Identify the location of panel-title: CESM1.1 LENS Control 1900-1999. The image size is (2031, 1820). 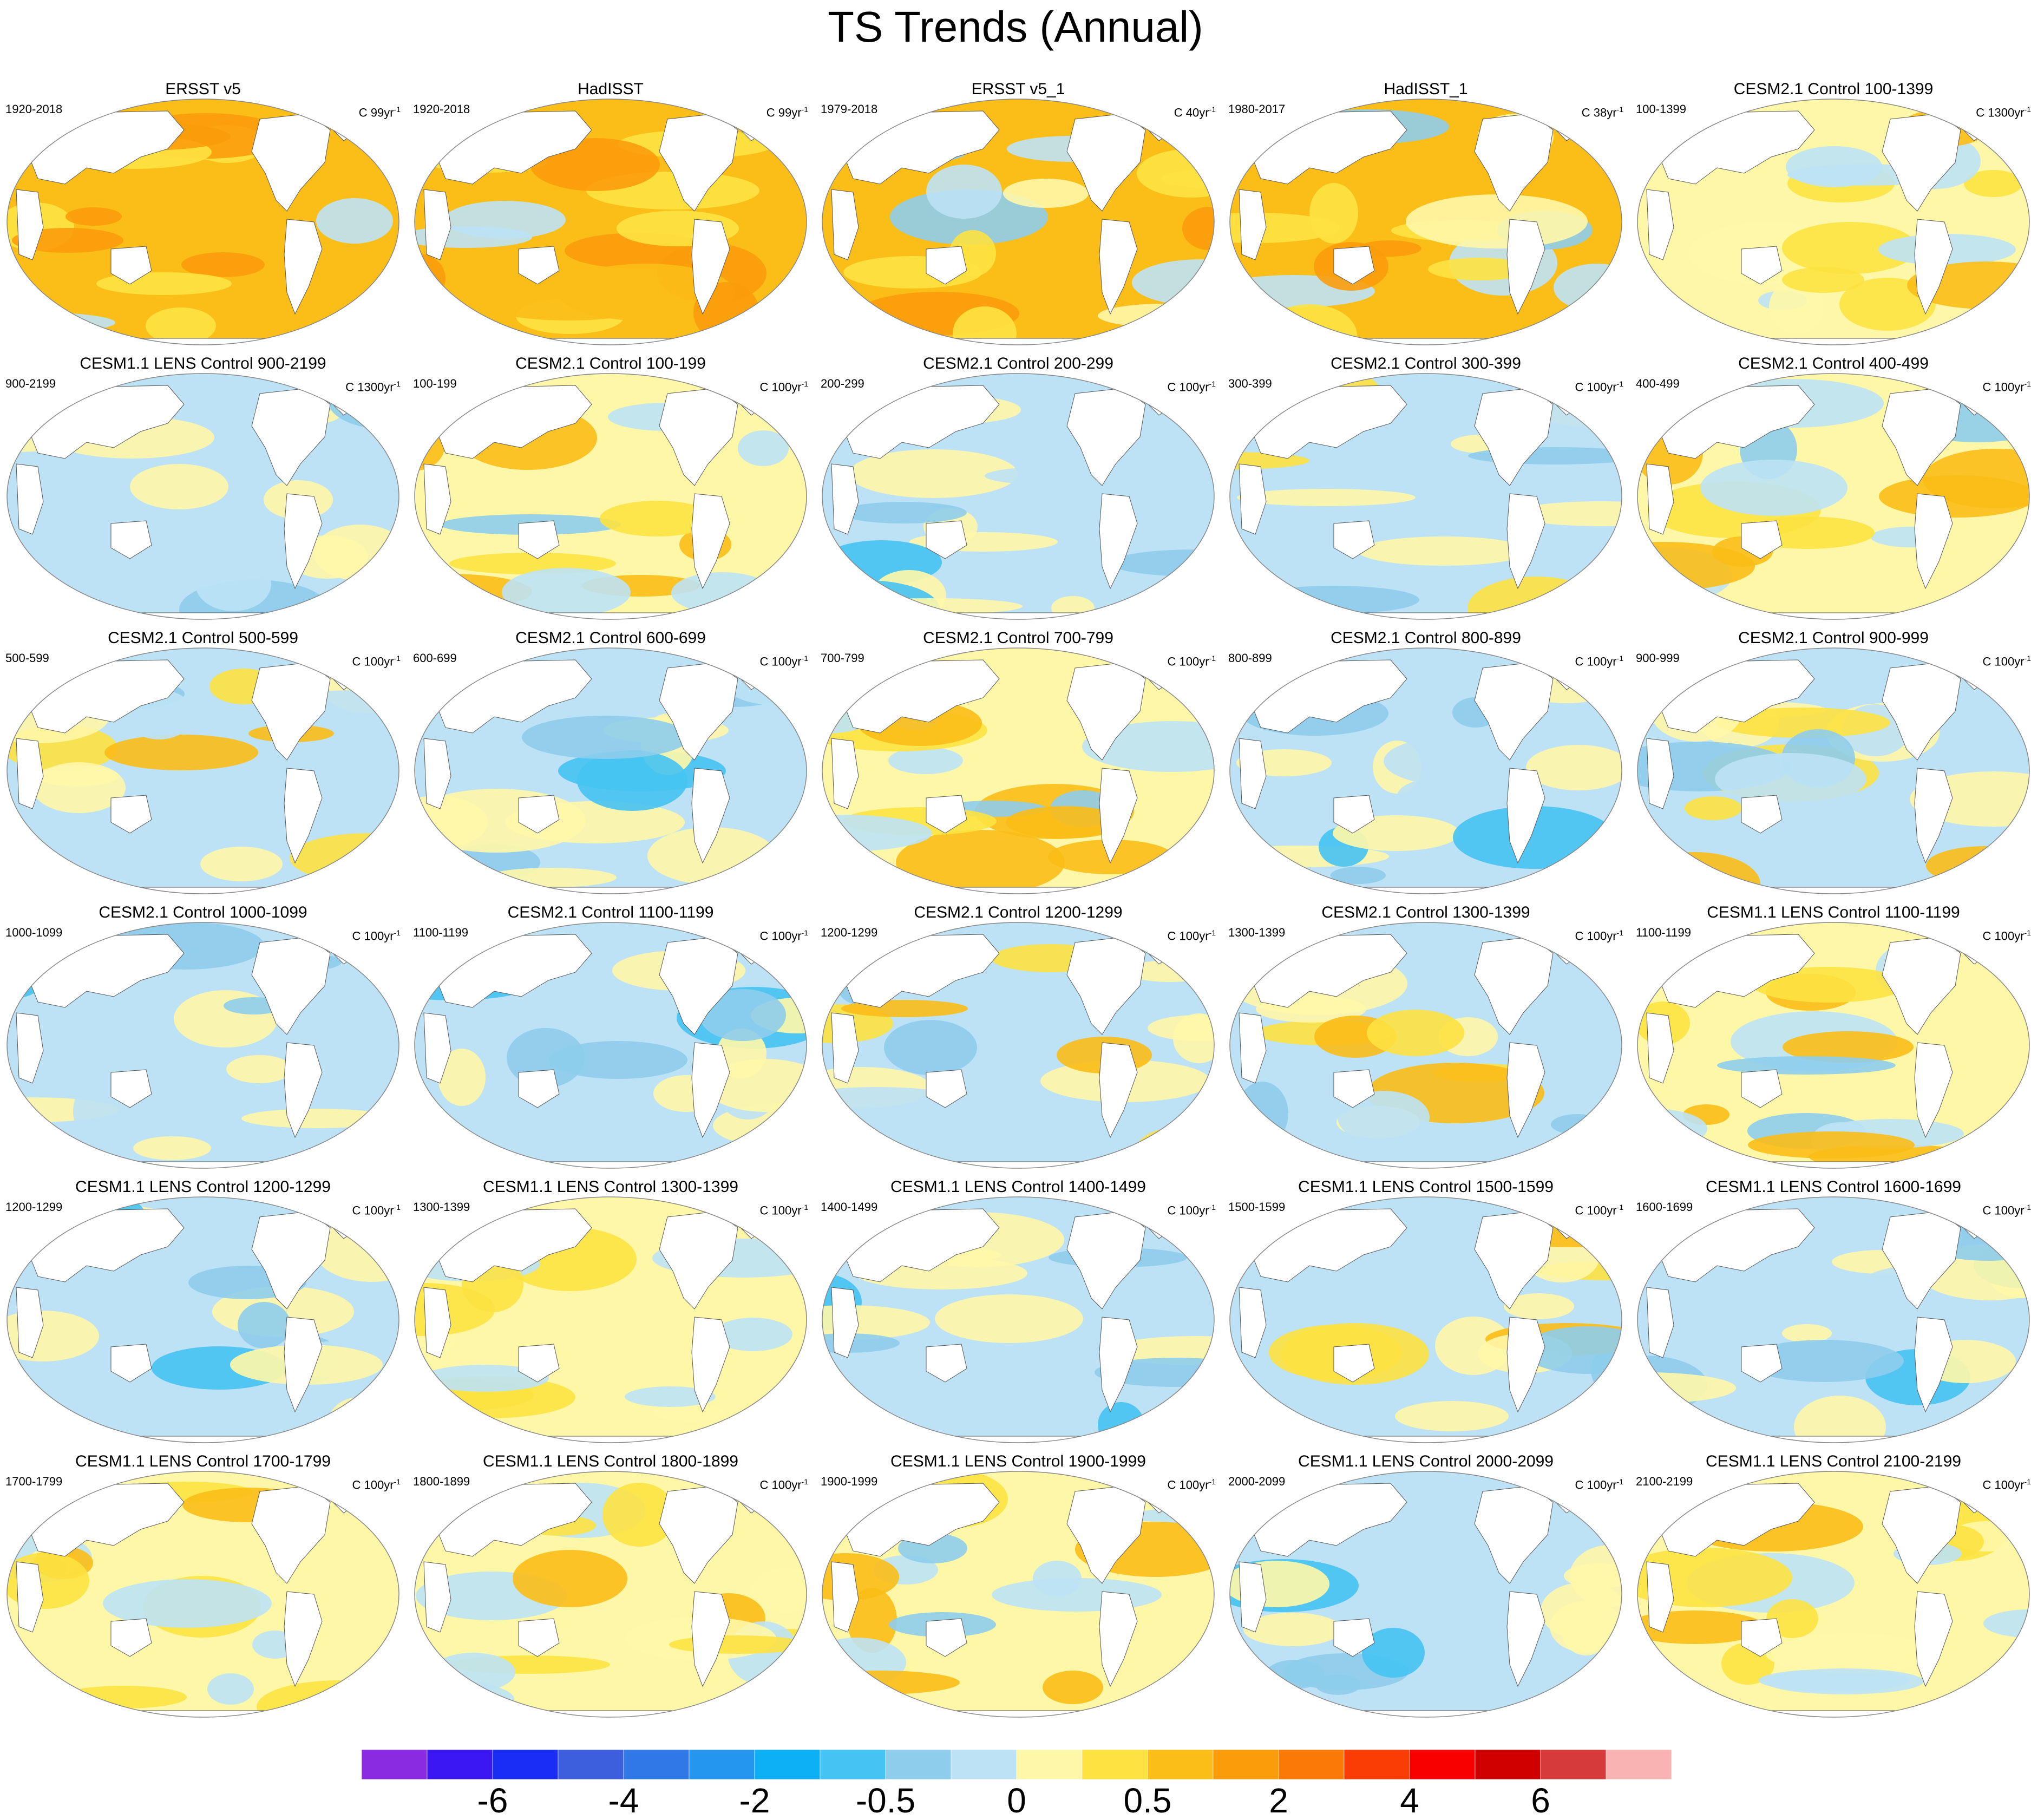
(1018, 1461).